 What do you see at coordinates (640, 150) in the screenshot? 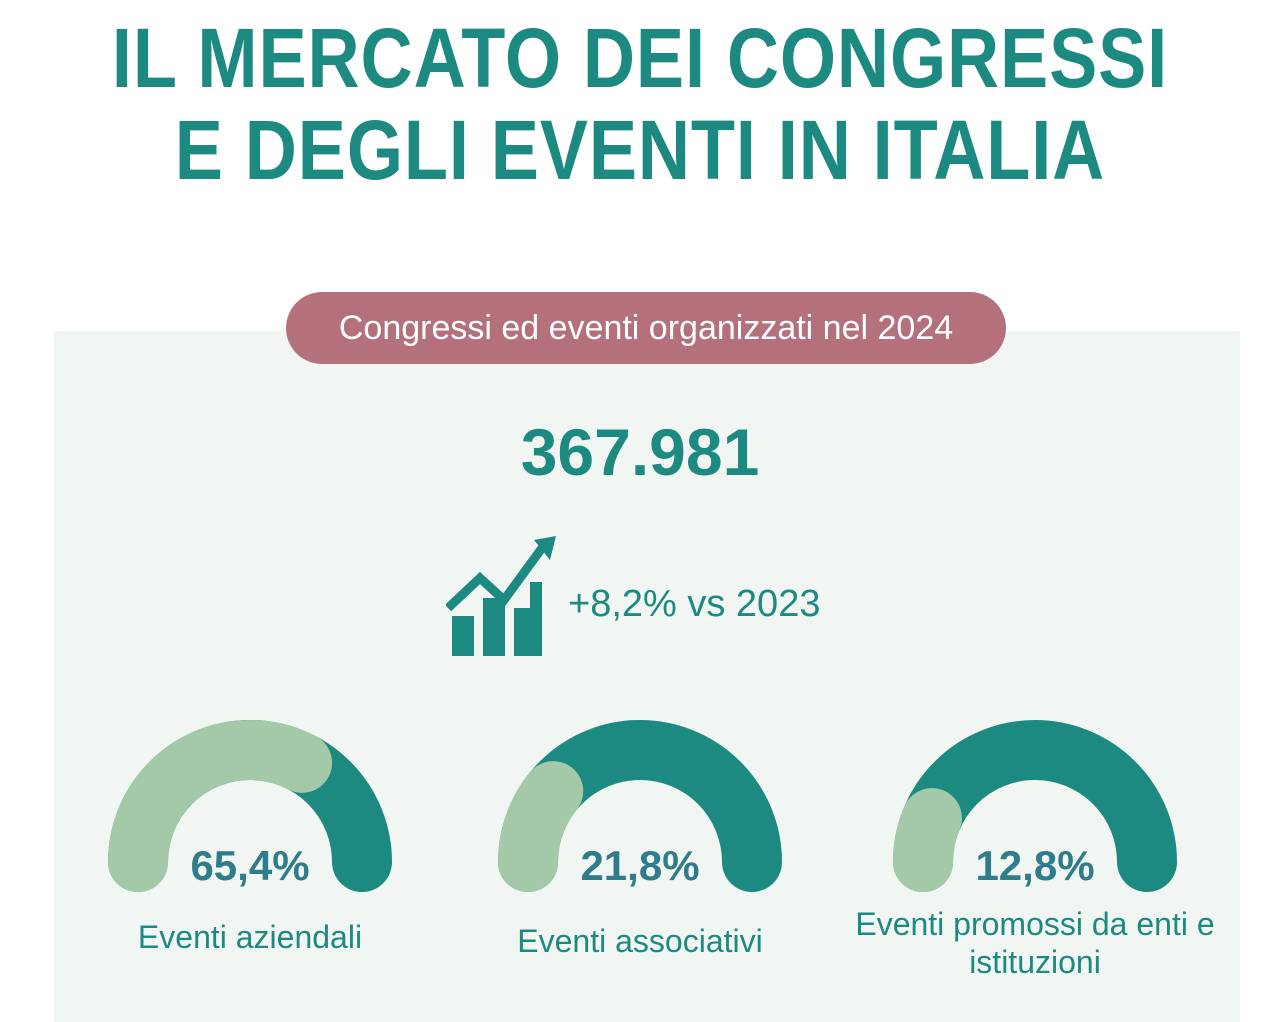
I see `title-line-2: E DEGLI EVENTI IN ITALIA` at bounding box center [640, 150].